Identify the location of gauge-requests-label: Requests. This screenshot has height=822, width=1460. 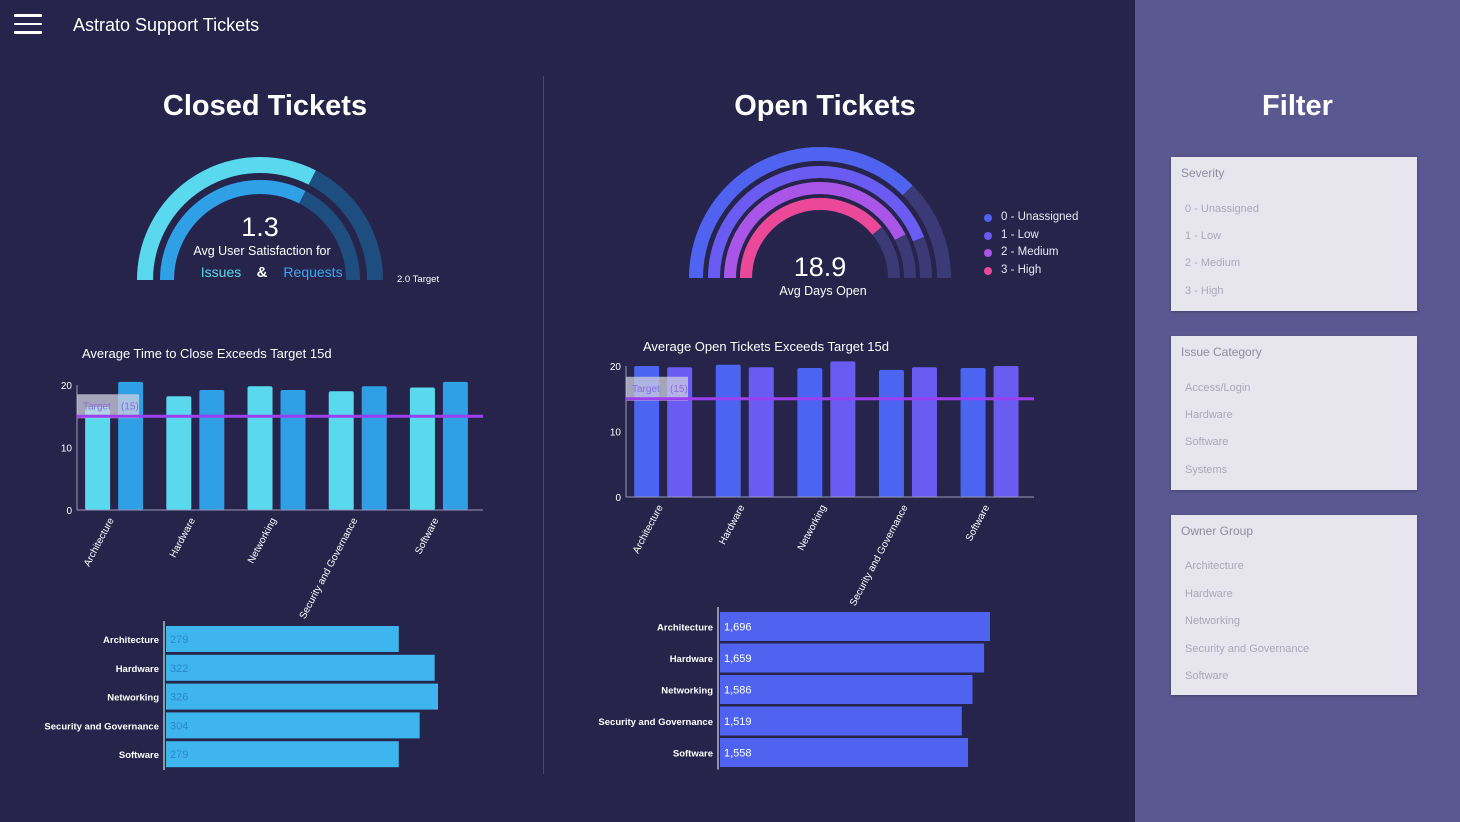
(312, 272).